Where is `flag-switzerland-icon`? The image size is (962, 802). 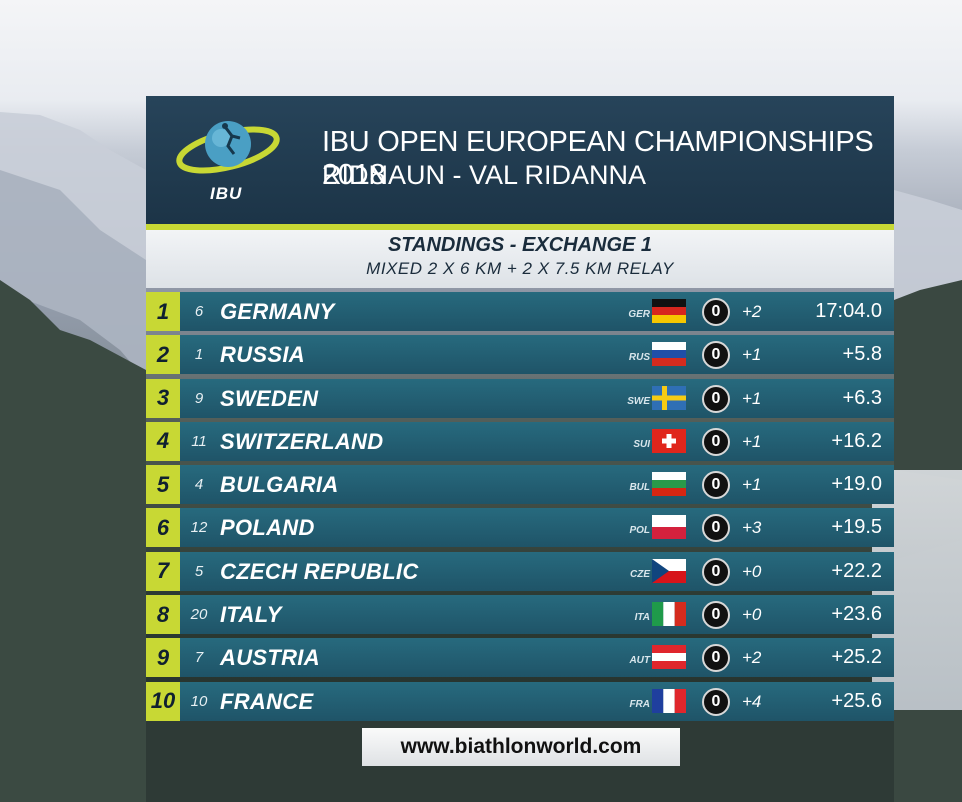 flag-switzerland-icon is located at coordinates (669, 440).